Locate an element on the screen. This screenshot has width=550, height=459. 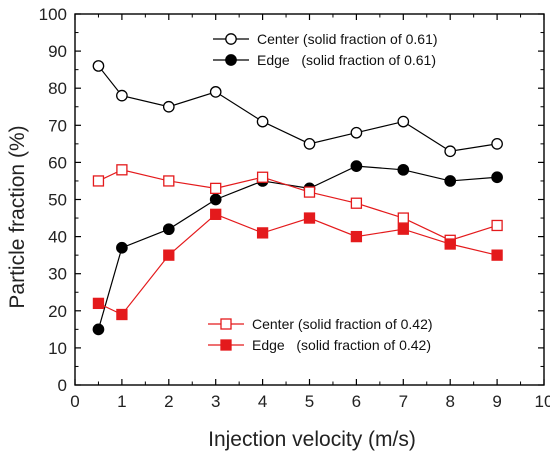
legend-label: Center (solid fraction of 0.42) is located at coordinates (342, 324).